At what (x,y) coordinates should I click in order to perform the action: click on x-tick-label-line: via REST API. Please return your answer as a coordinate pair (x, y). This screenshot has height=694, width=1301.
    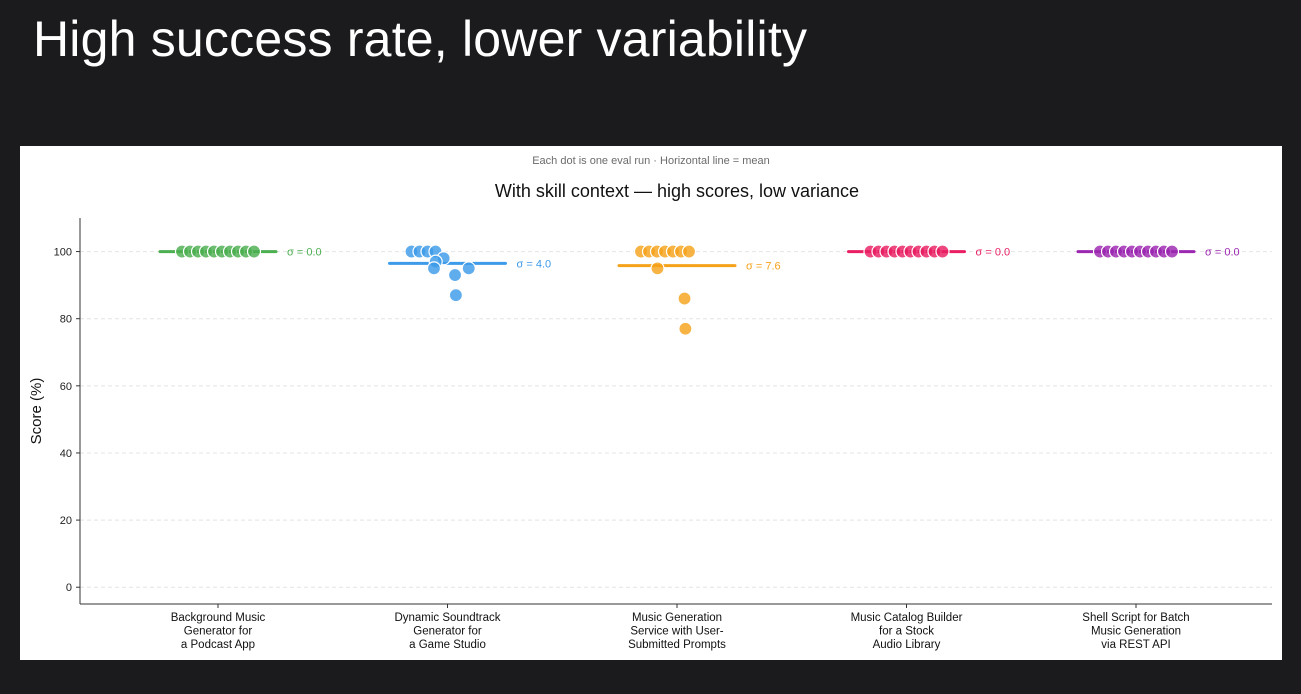
    Looking at the image, I should click on (1135, 645).